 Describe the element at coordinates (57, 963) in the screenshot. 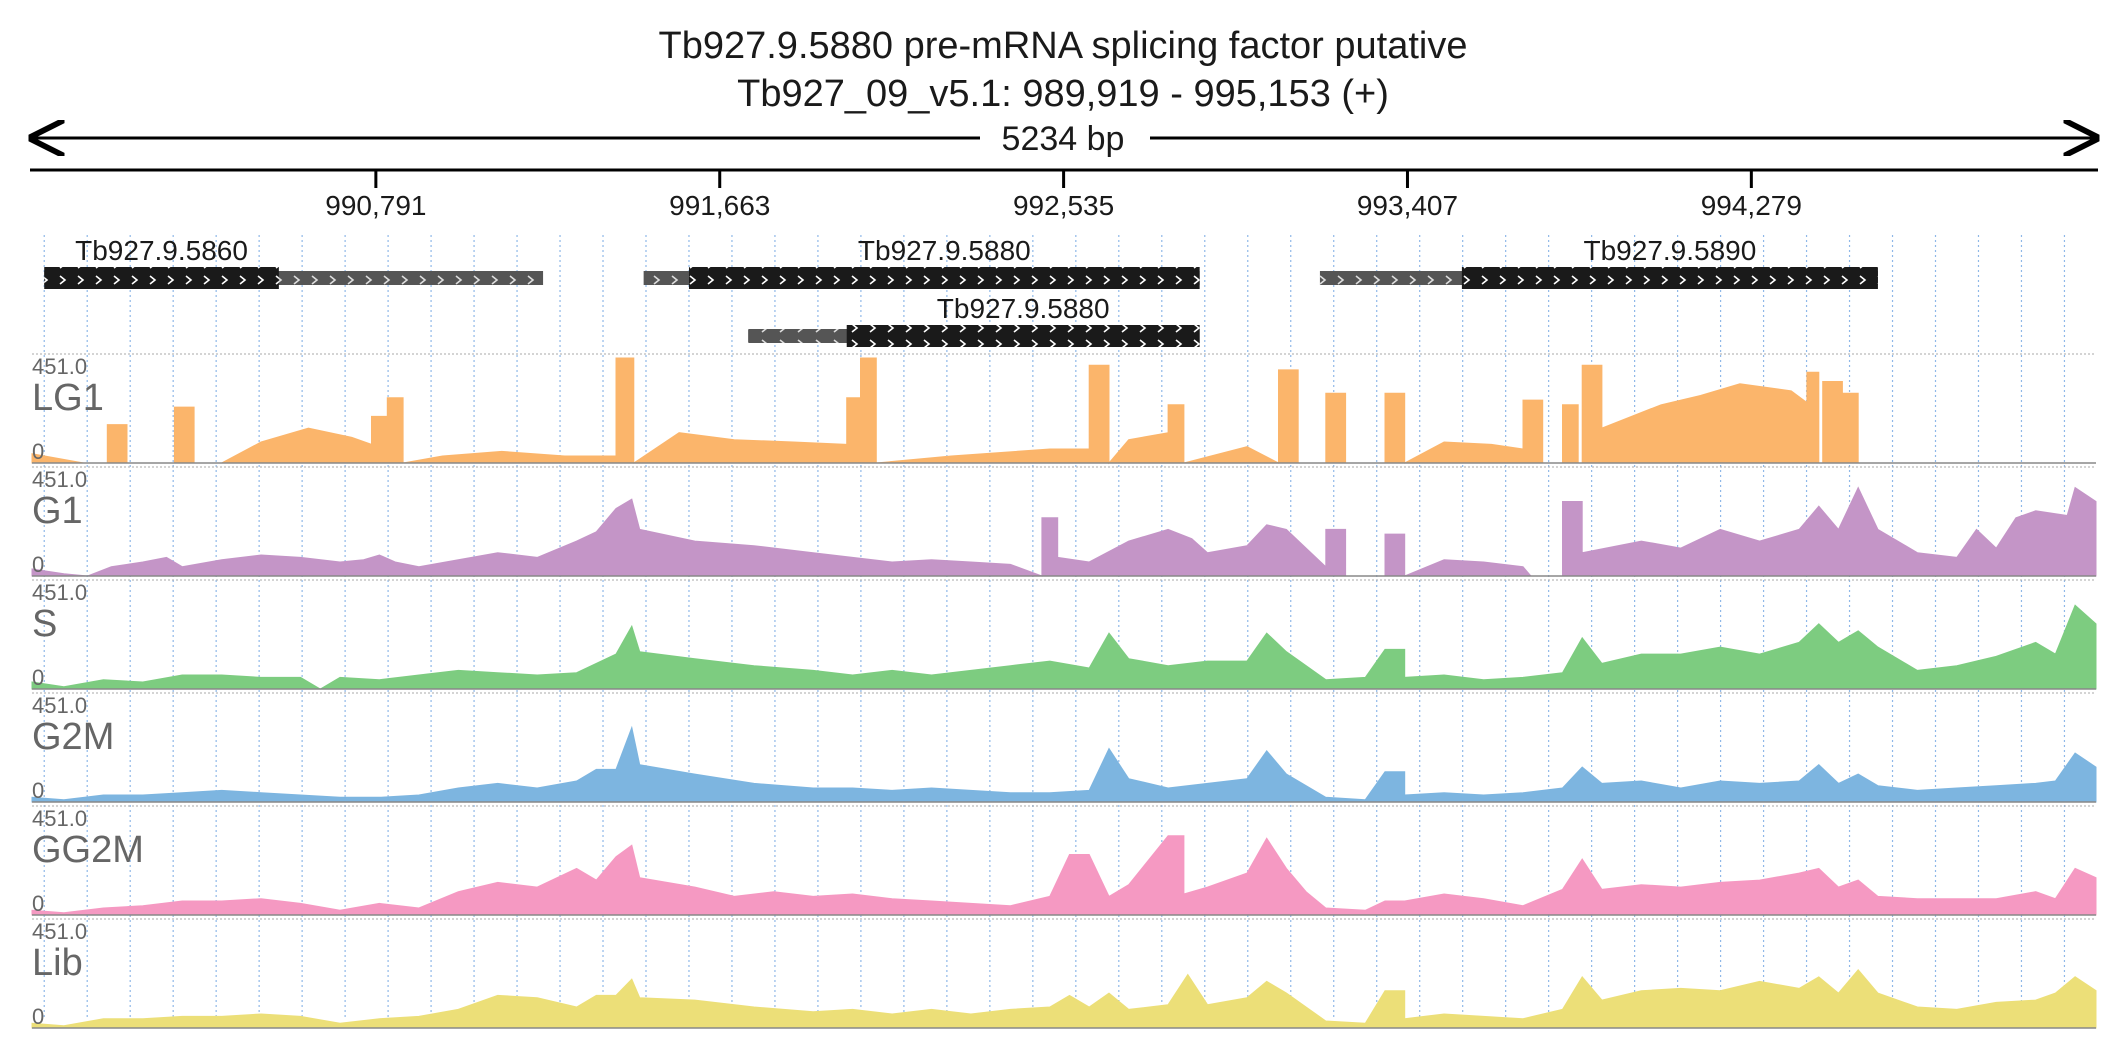

I see `track-name-5: Lib` at that location.